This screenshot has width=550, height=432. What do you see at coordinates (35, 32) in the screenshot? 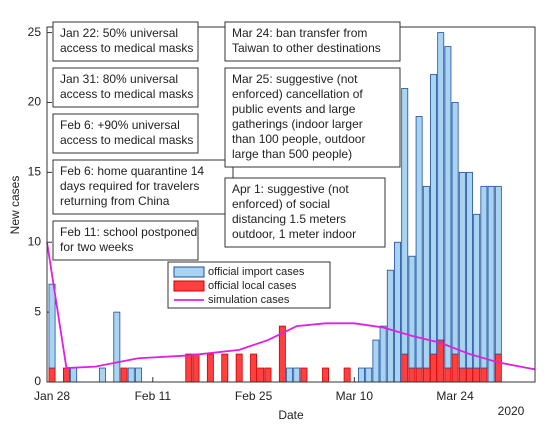
I see `y-tick-label: 25` at bounding box center [35, 32].